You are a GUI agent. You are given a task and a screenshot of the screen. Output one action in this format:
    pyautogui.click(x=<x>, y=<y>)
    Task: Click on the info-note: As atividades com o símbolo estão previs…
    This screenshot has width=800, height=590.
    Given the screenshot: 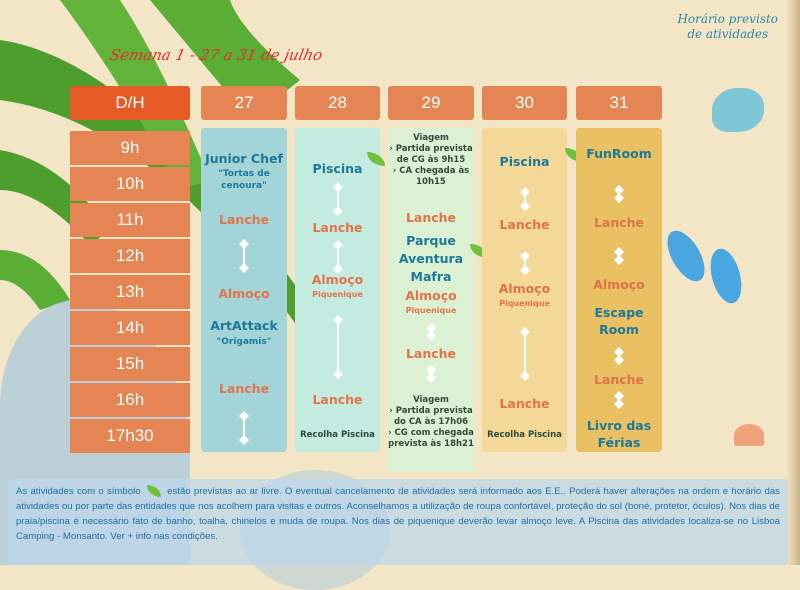 What is the action you would take?
    pyautogui.click(x=398, y=522)
    